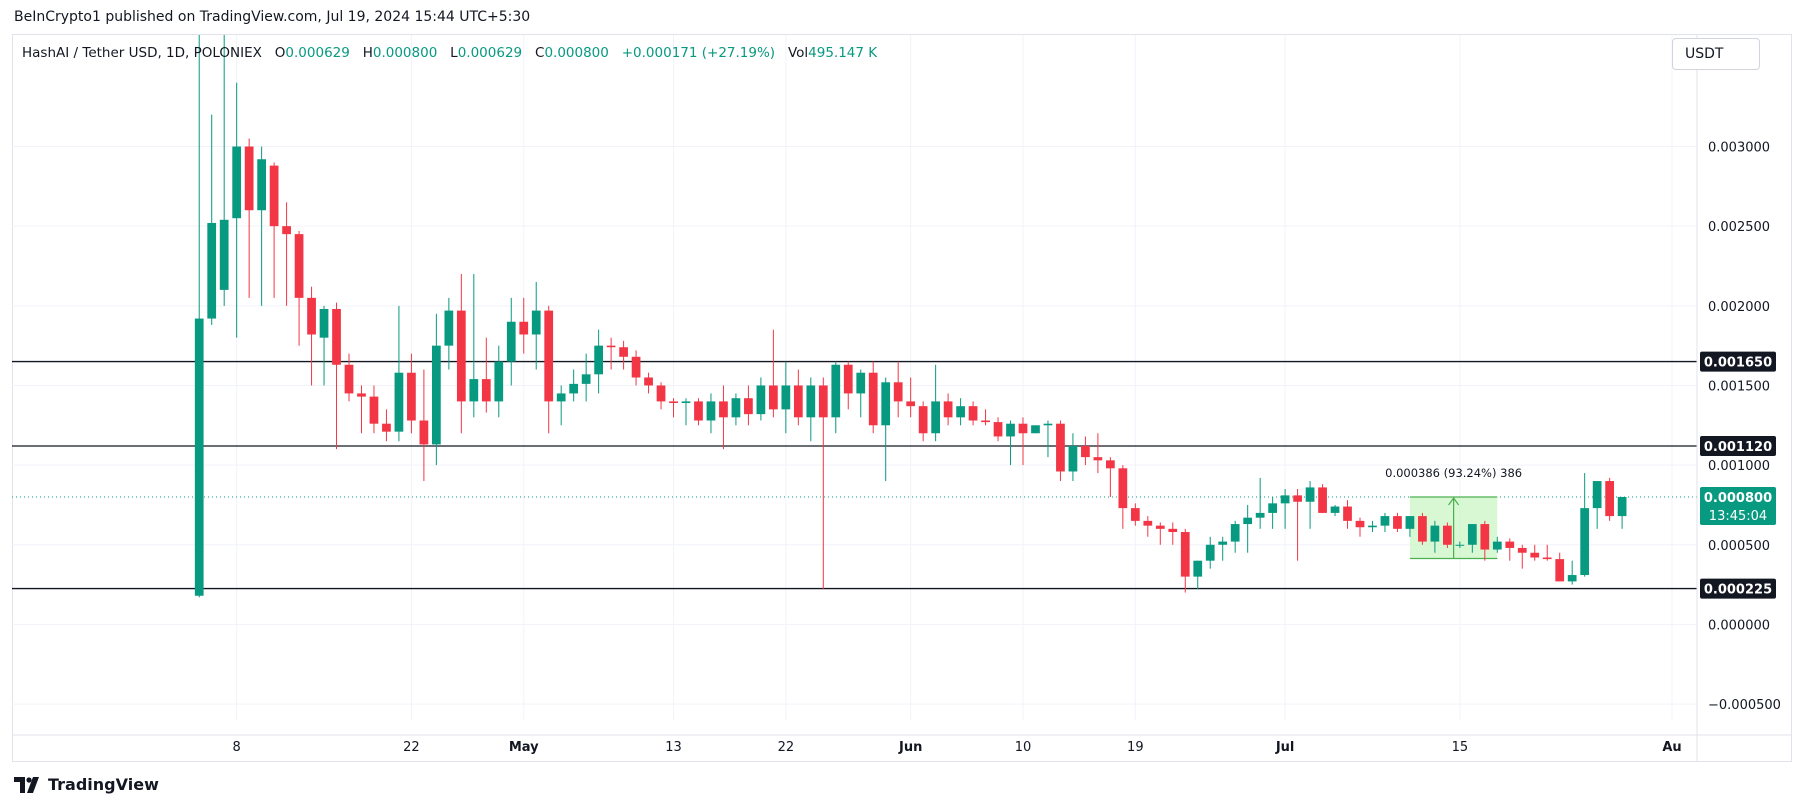 Image resolution: width=1804 pixels, height=808 pixels. Describe the element at coordinates (142, 53) in the screenshot. I see `legend-symbol: HashAI / Tether USD, 1D, POLONIEX` at that location.